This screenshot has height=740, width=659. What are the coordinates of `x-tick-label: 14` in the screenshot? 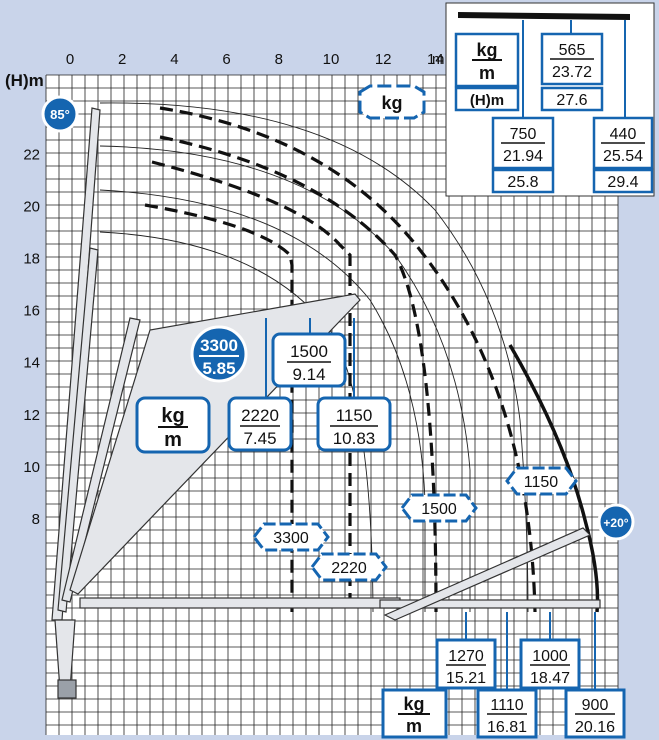 It's located at (435, 59).